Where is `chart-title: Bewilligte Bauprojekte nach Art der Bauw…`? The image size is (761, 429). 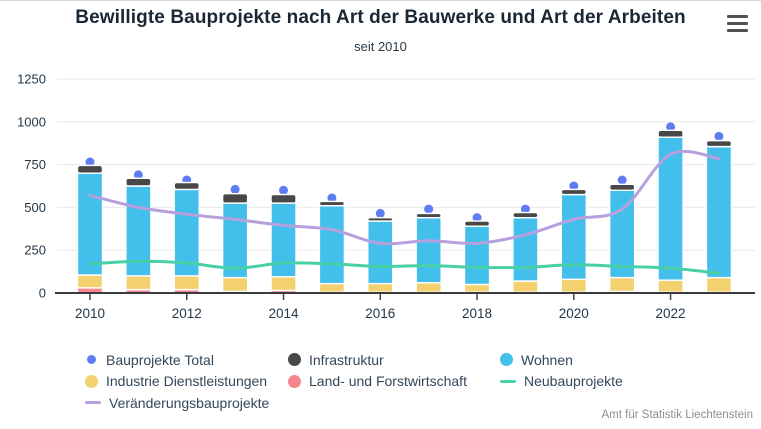 chart-title: Bewilligte Bauprojekte nach Art der Bauw… is located at coordinates (380, 17).